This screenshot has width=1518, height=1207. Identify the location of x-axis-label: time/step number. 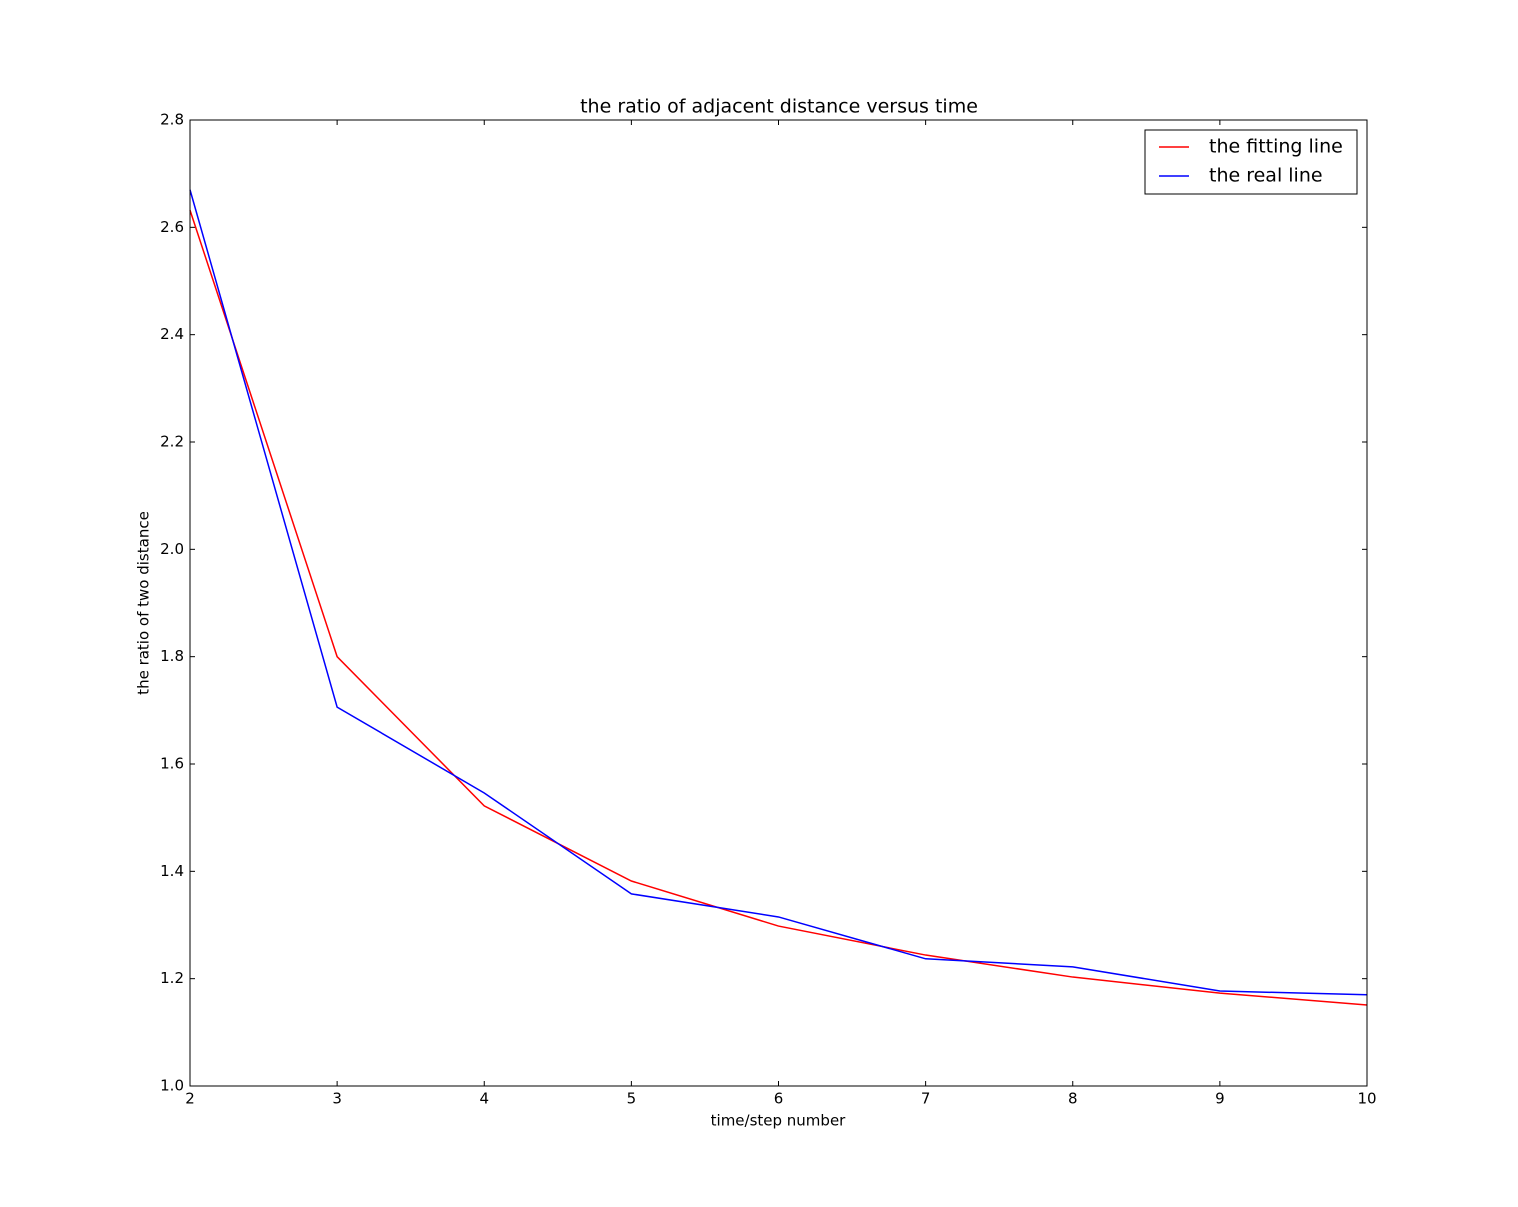
(779, 1121).